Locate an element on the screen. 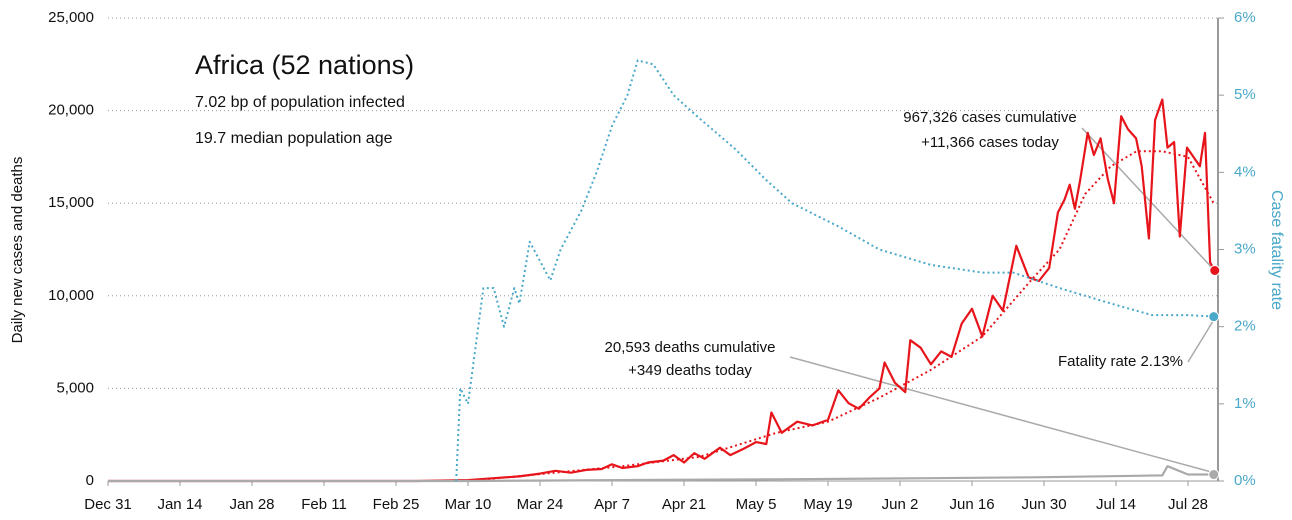 This screenshot has height=520, width=1292. x-tick-label: Jul 14 is located at coordinates (1116, 504).